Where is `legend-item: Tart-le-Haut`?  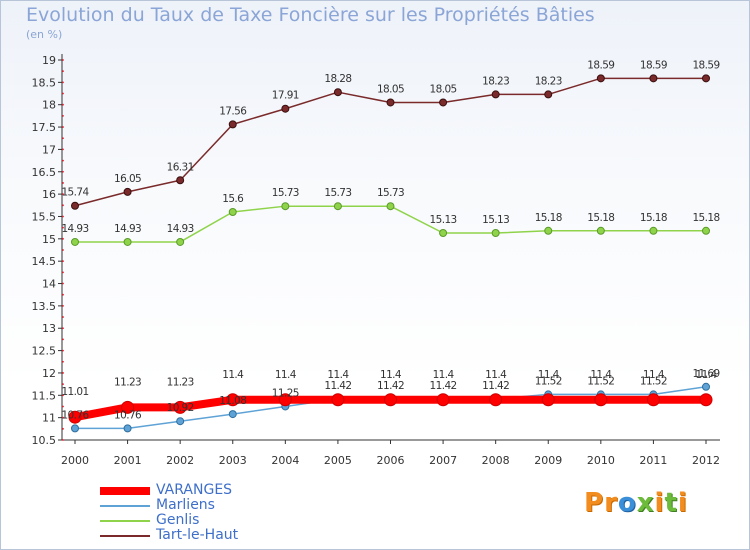
legend-item: Tart-le-Haut is located at coordinates (220, 535).